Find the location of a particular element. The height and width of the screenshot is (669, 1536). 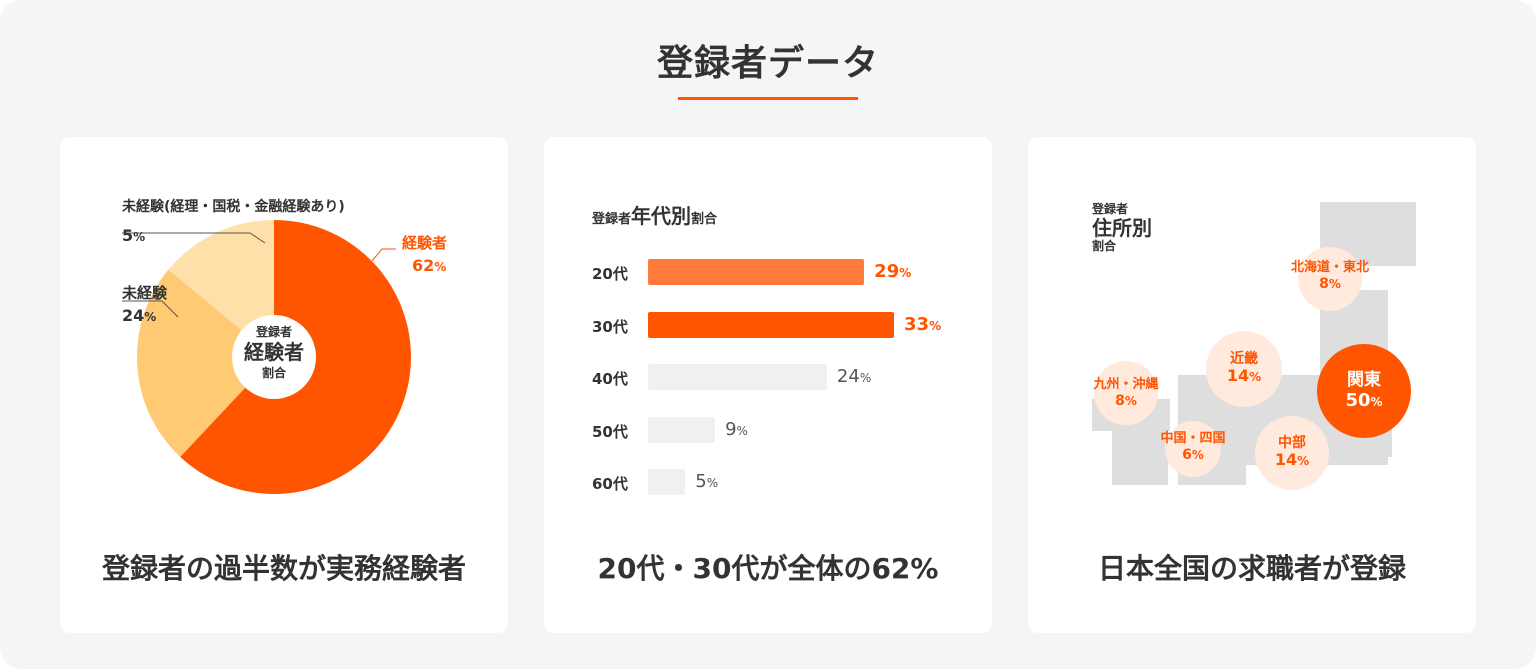

donut-hole is located at coordinates (274, 357).